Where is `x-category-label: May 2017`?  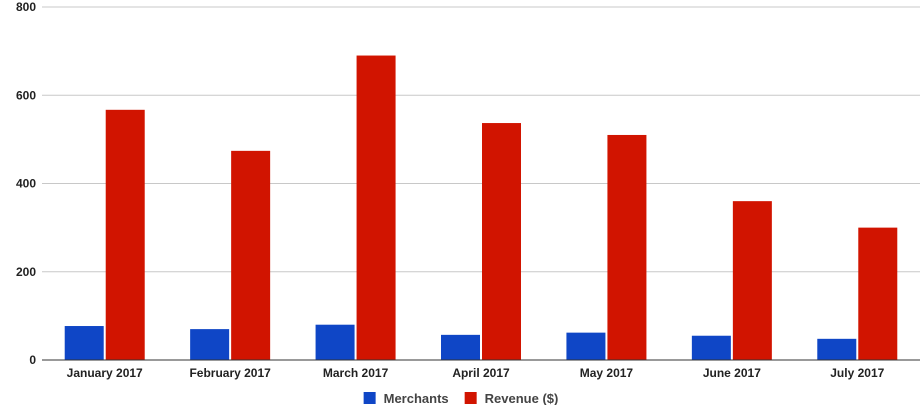 x-category-label: May 2017 is located at coordinates (607, 373).